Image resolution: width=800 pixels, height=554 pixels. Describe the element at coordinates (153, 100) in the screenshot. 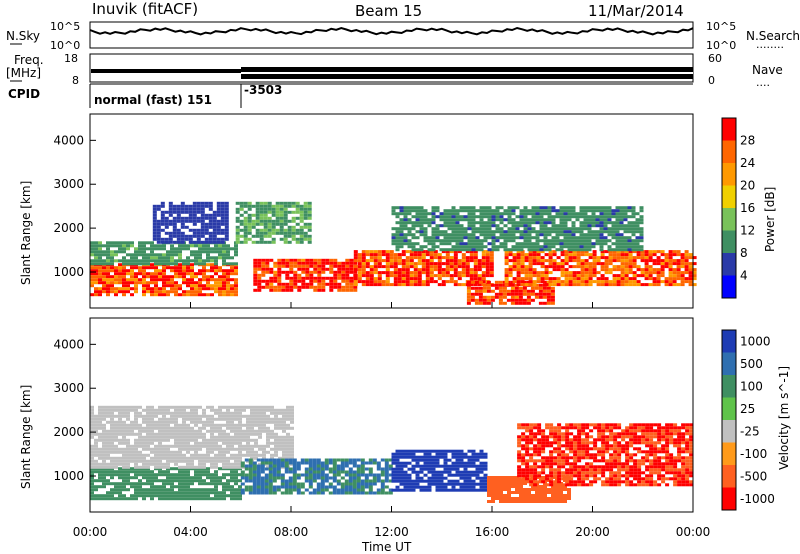

I see `cpid-mode-1: normal (fast) 151` at that location.